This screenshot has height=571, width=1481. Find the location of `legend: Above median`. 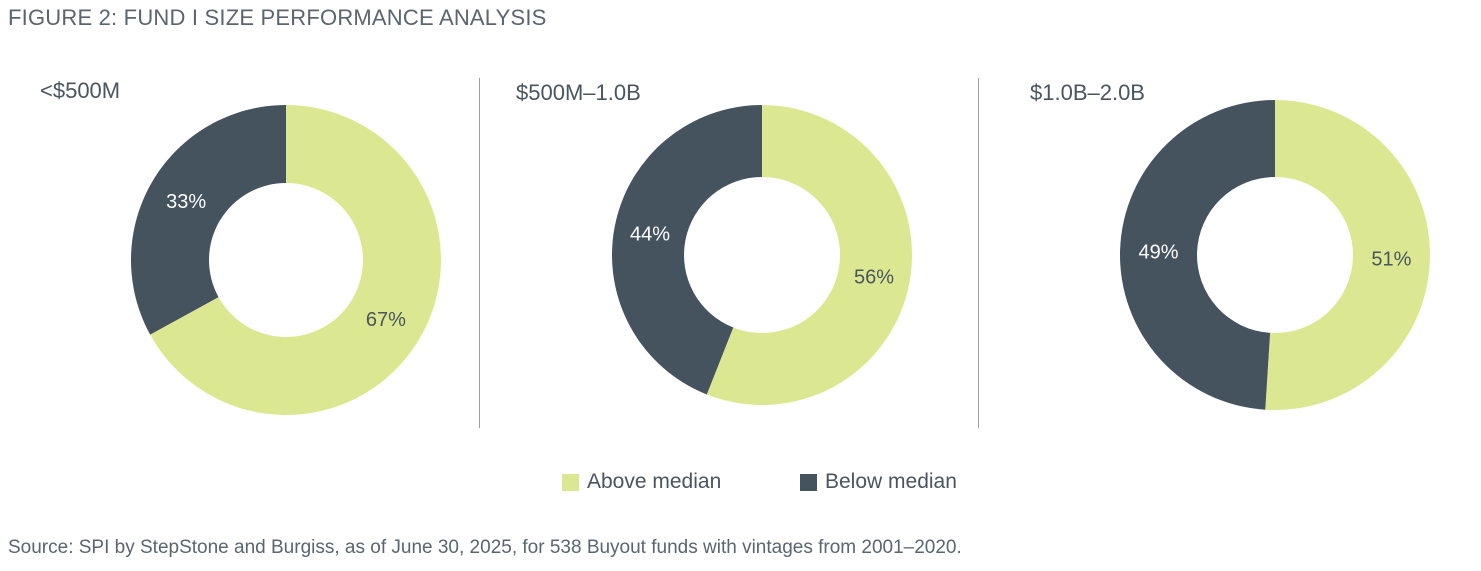

legend: Above median is located at coordinates (641, 482).